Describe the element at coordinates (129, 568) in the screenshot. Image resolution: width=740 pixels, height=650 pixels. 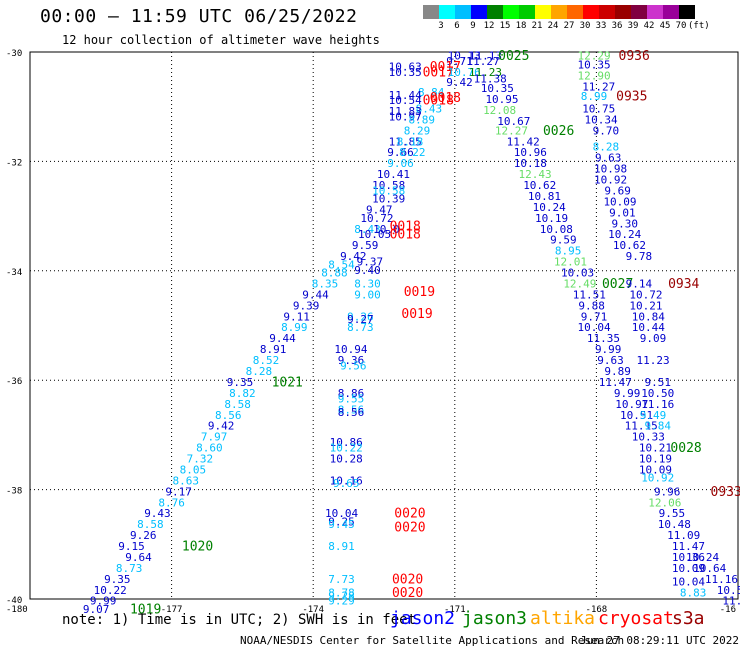
I see `data-point-label: 8.73` at that location.